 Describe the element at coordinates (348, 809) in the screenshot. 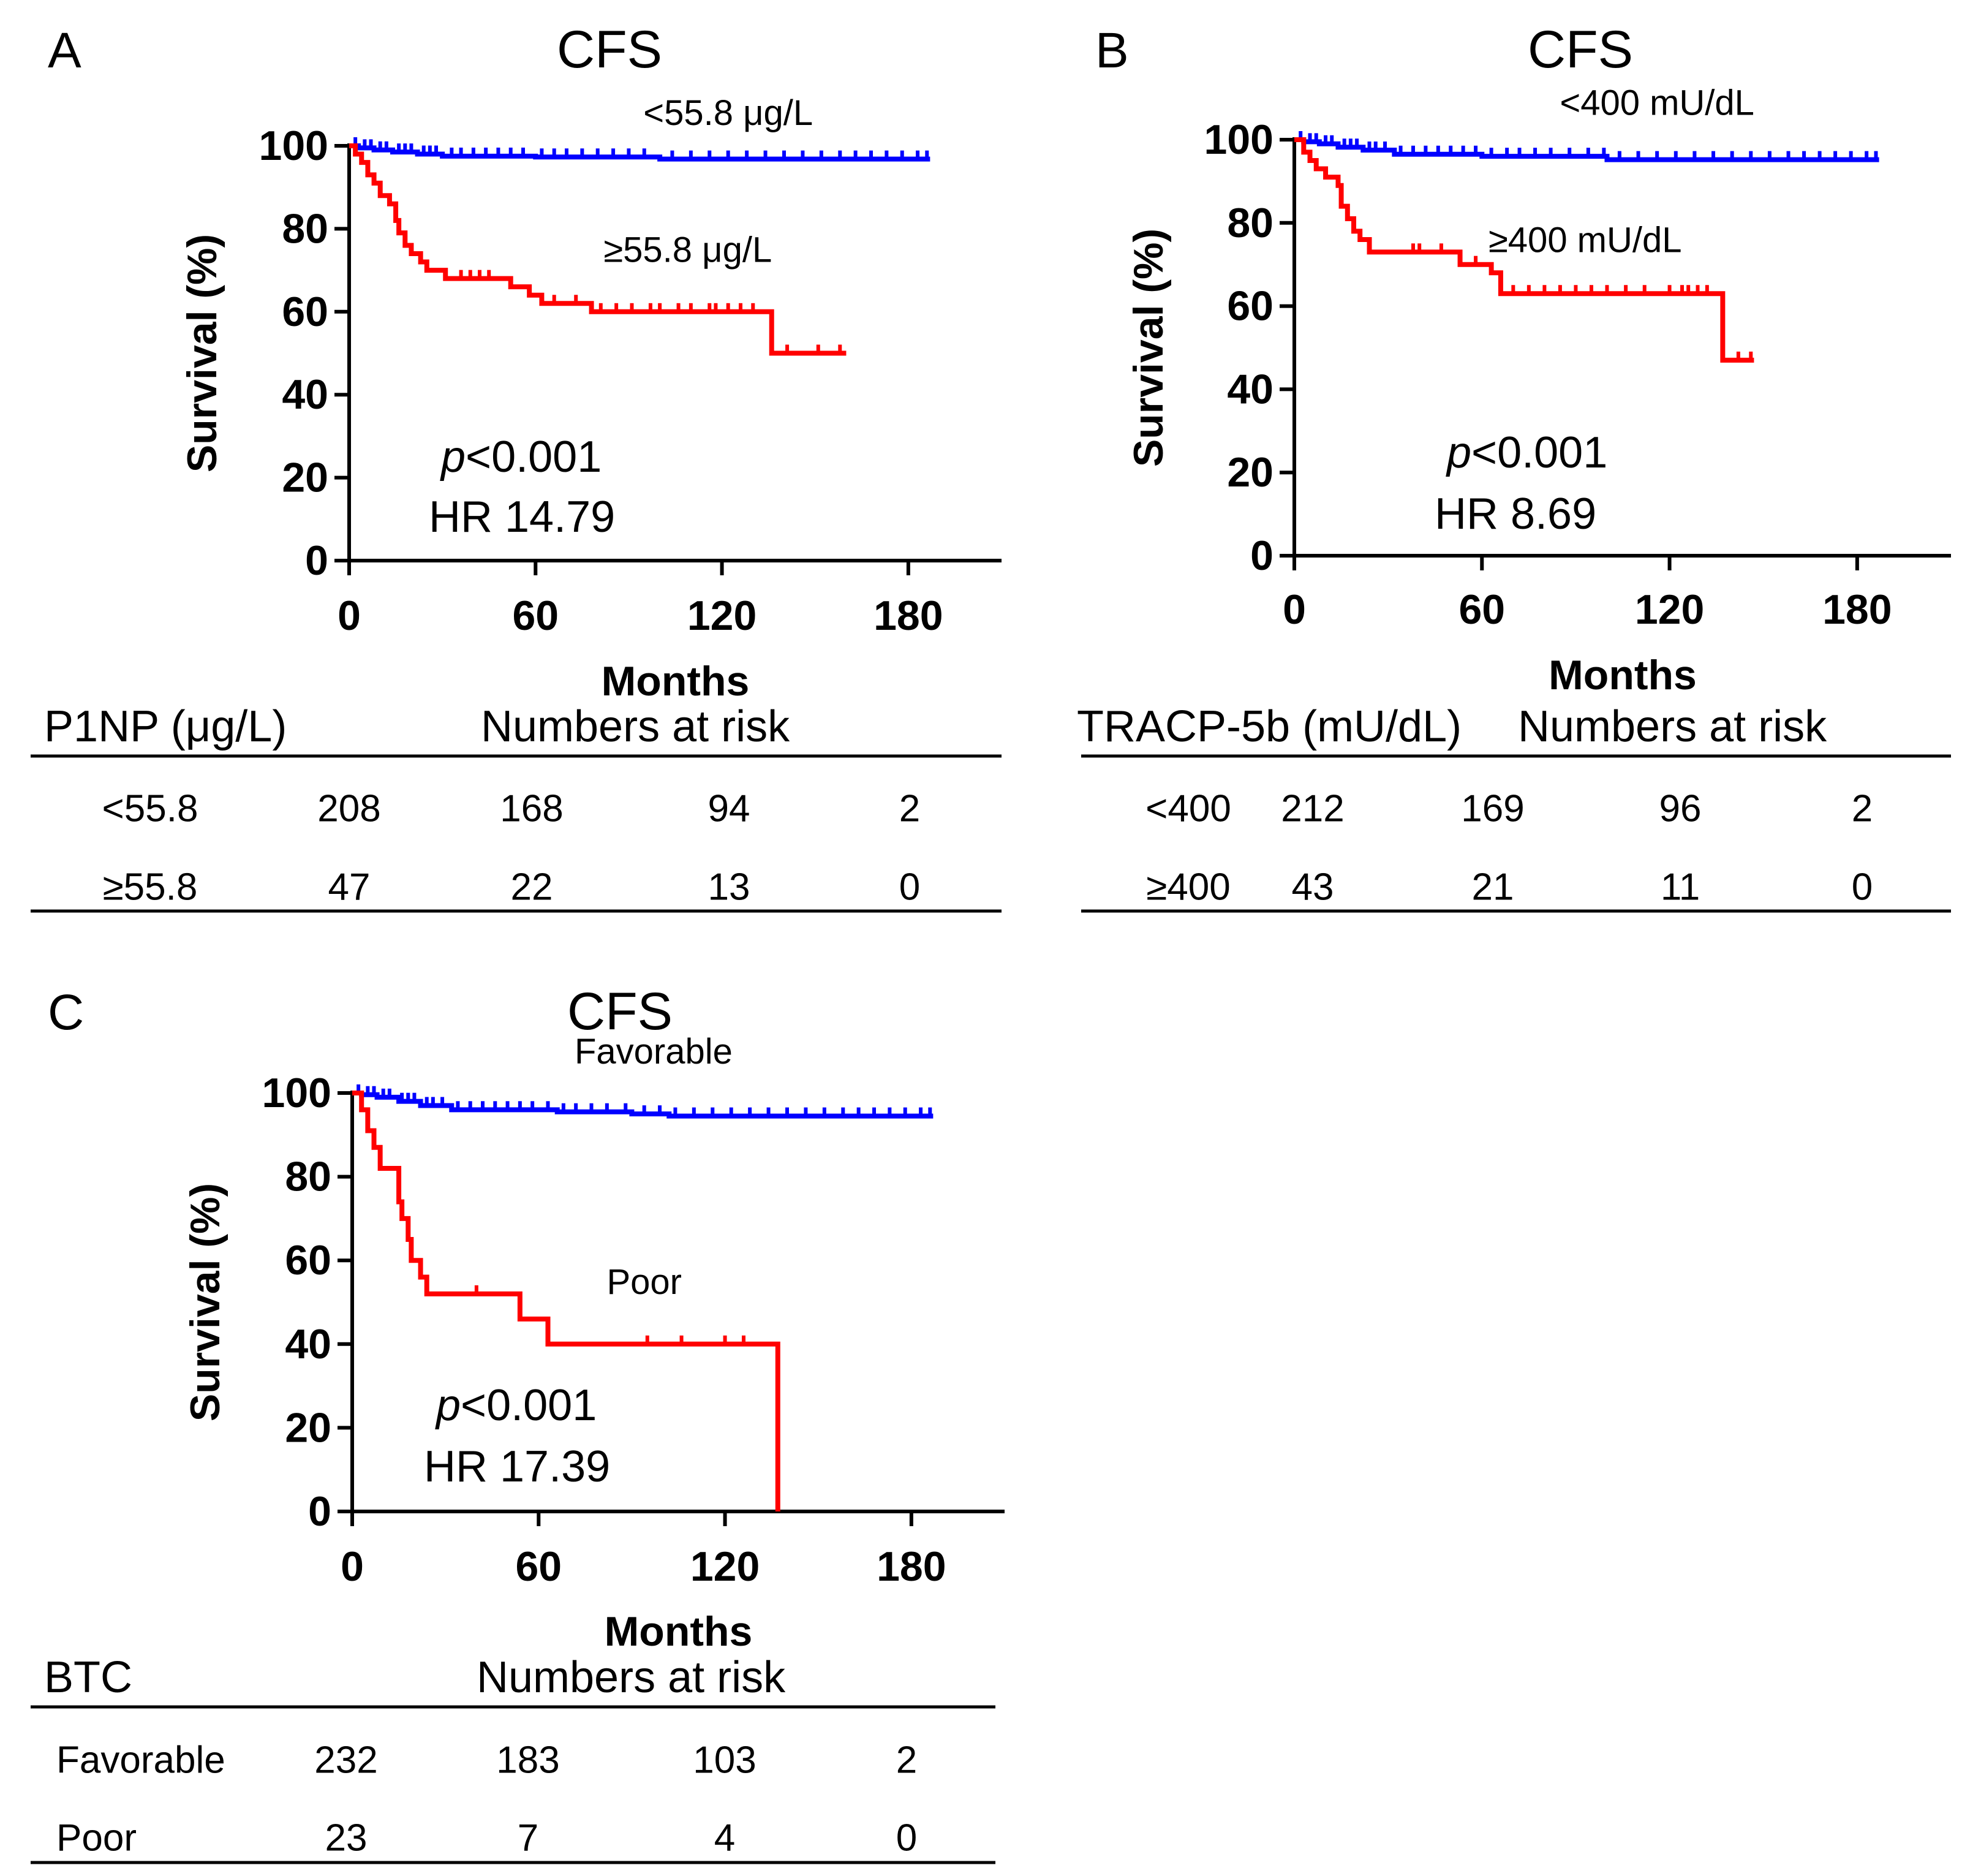

I see `risk-cell: 208` at that location.